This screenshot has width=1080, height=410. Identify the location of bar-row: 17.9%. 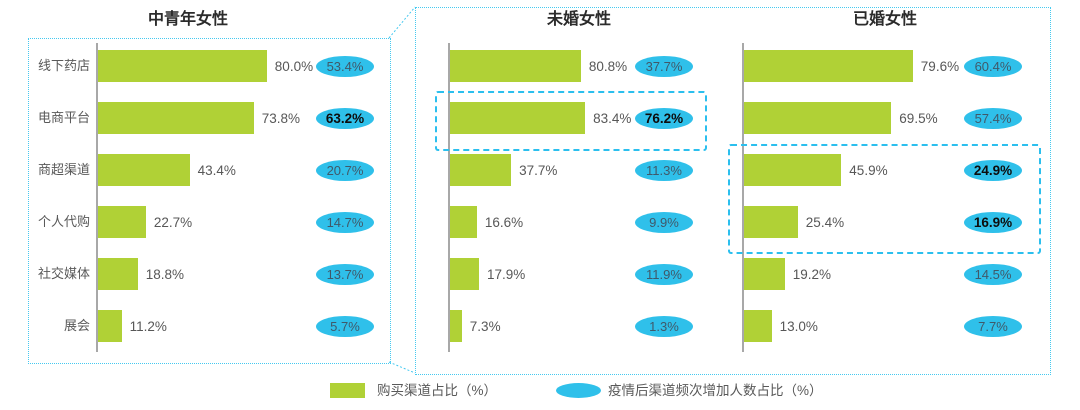
(487, 274).